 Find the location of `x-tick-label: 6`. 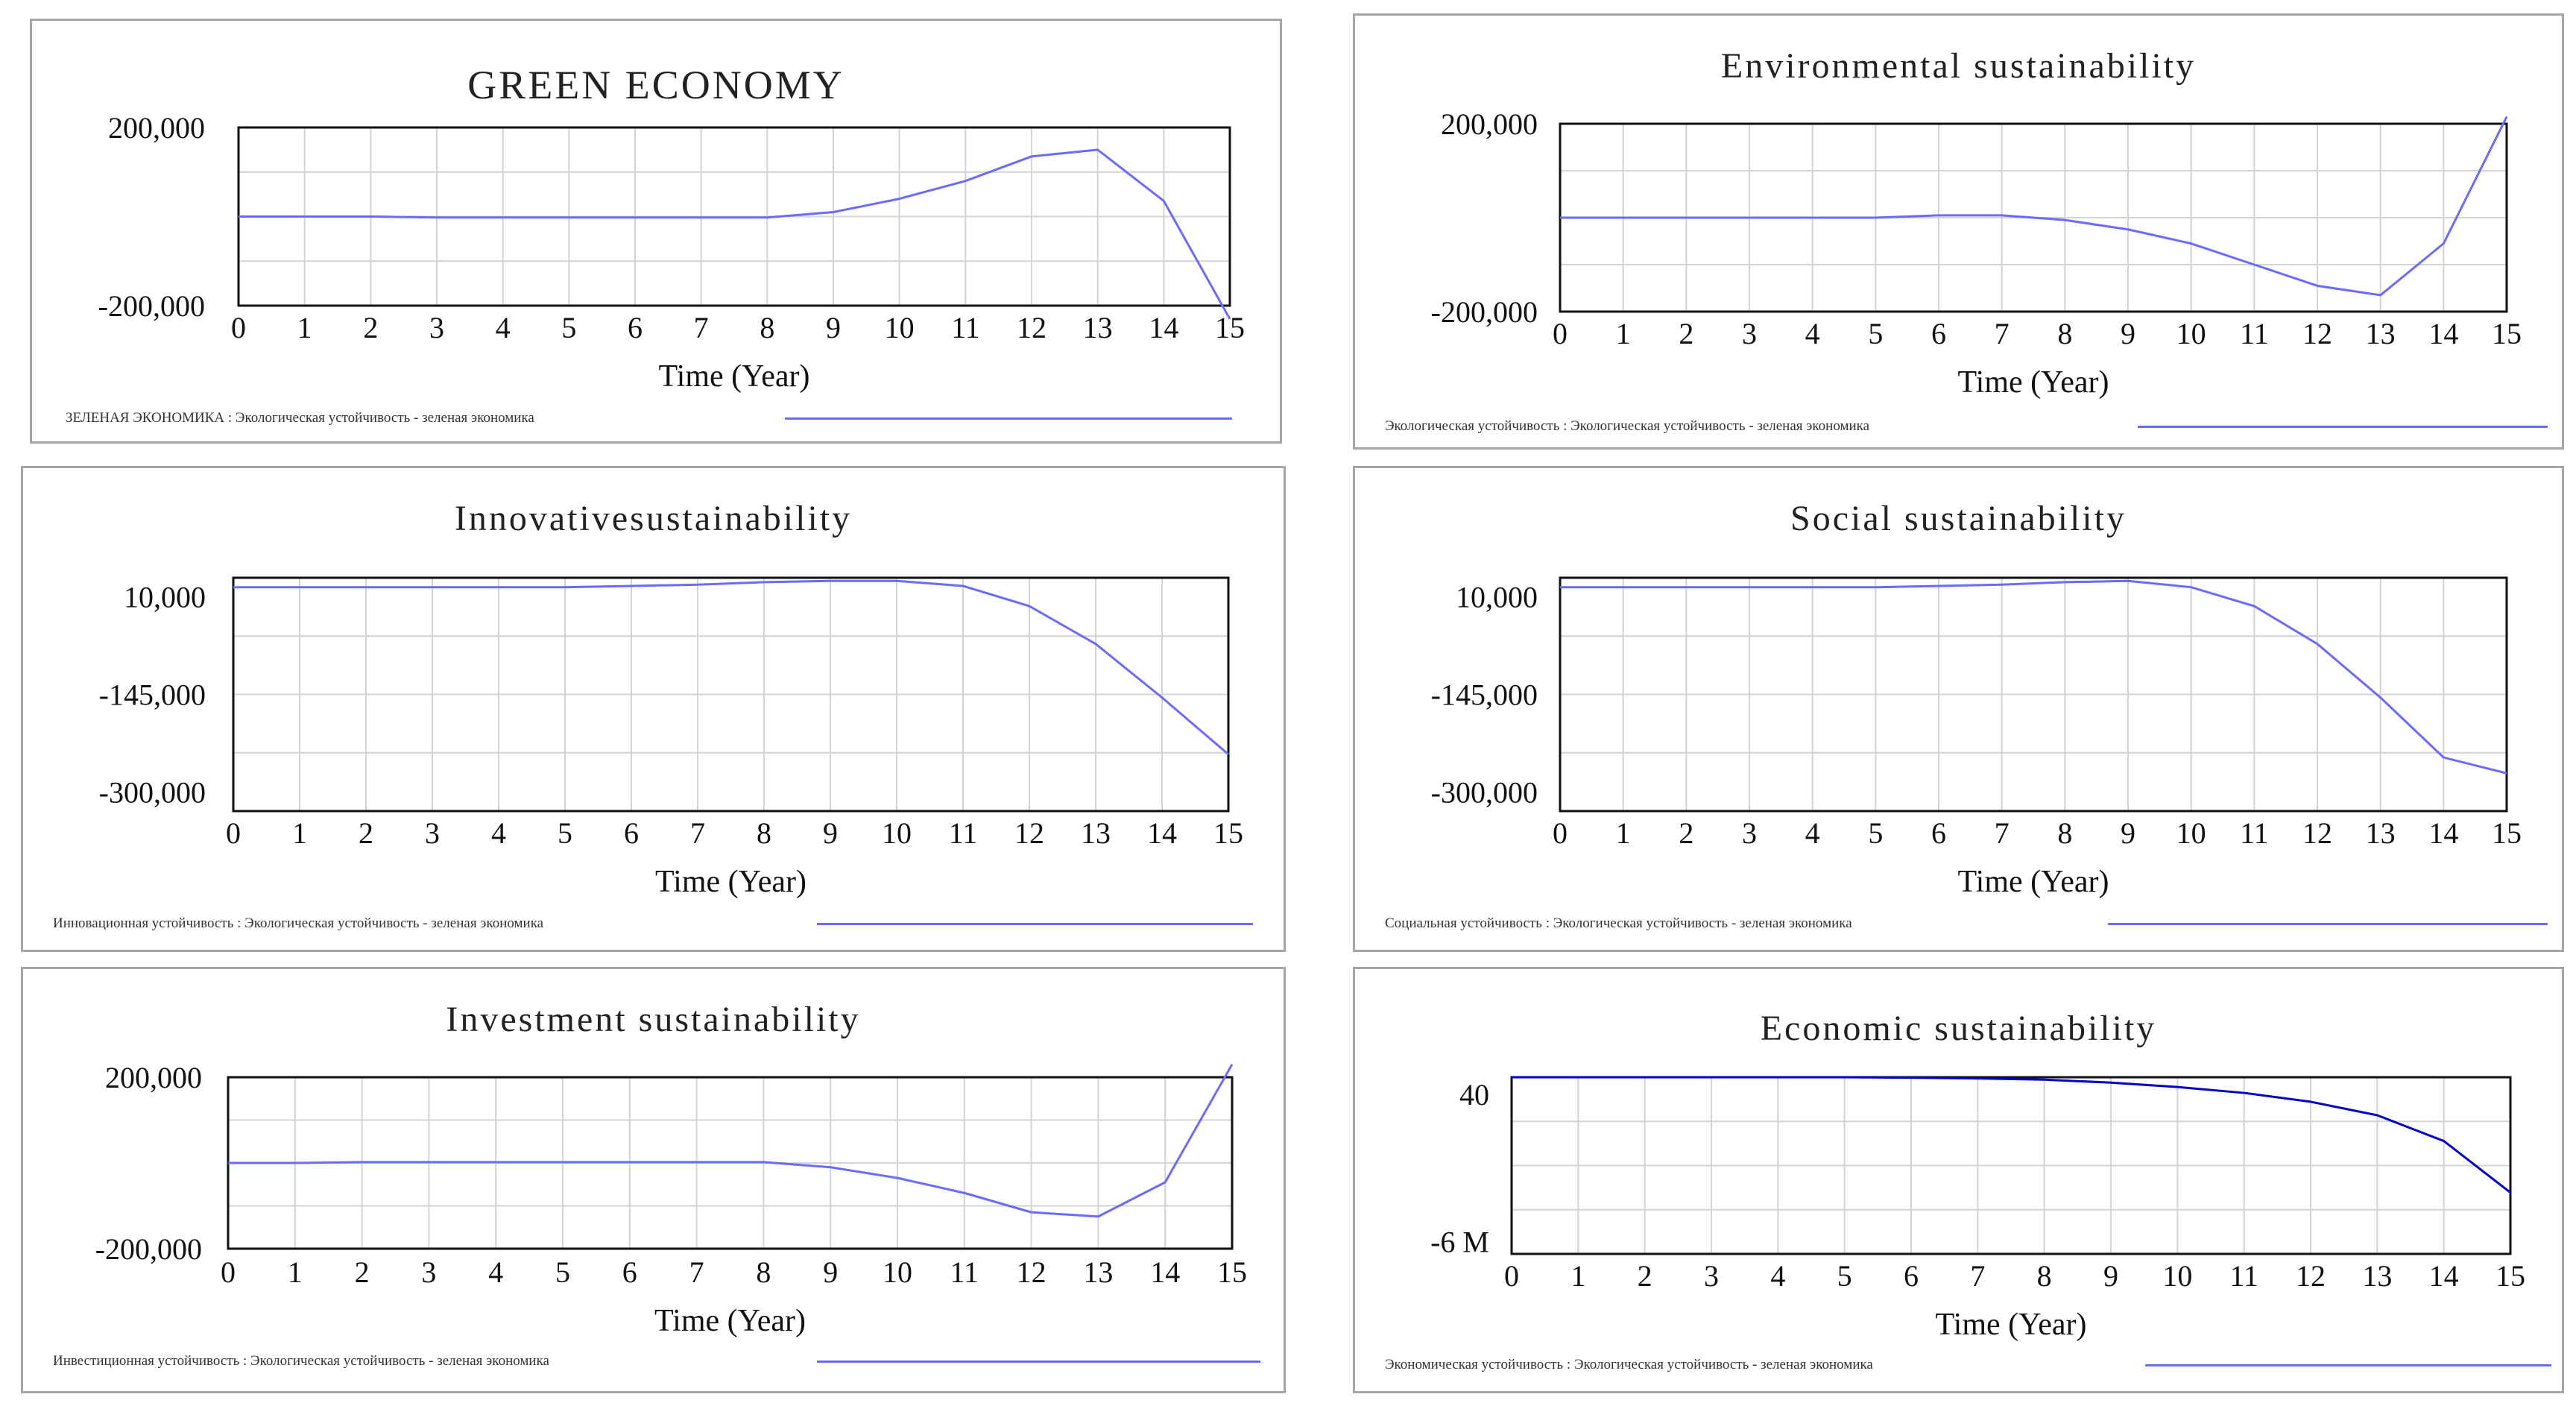

x-tick-label: 6 is located at coordinates (629, 1272).